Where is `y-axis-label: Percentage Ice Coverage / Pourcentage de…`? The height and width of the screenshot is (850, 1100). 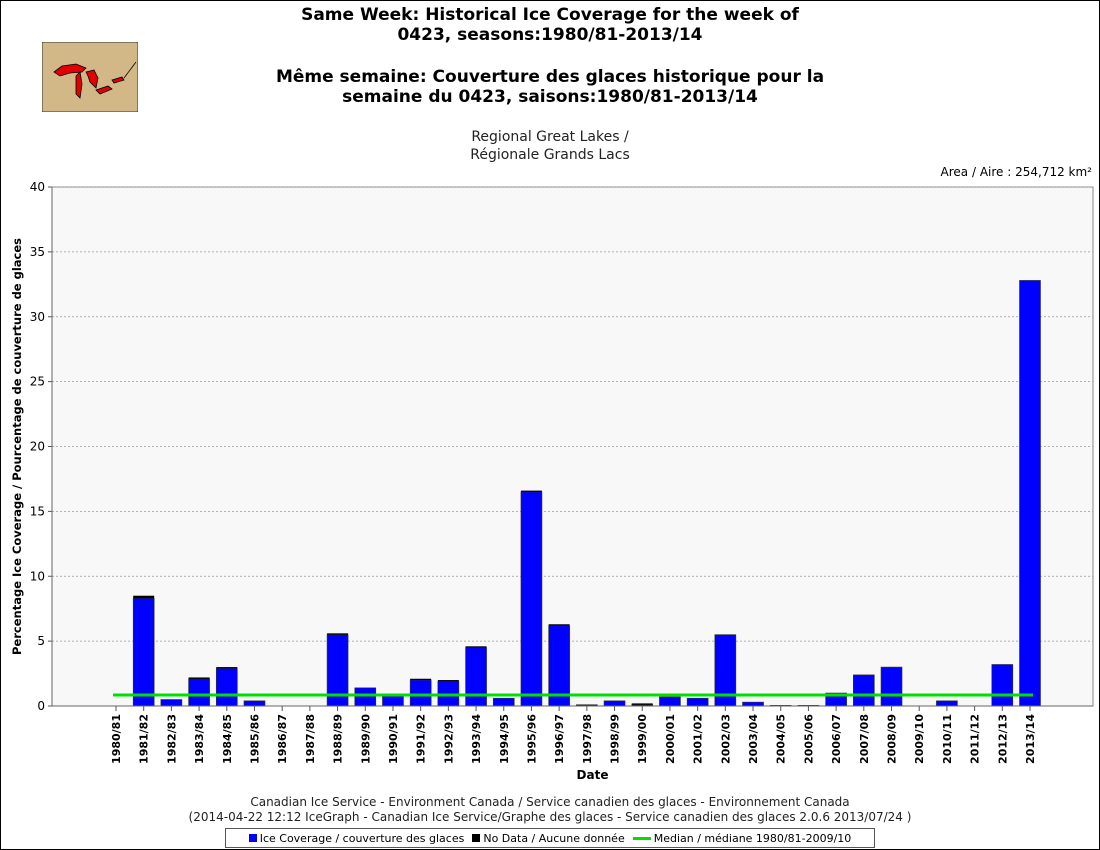
y-axis-label: Percentage Ice Coverage / Pourcentage de… is located at coordinates (17, 446).